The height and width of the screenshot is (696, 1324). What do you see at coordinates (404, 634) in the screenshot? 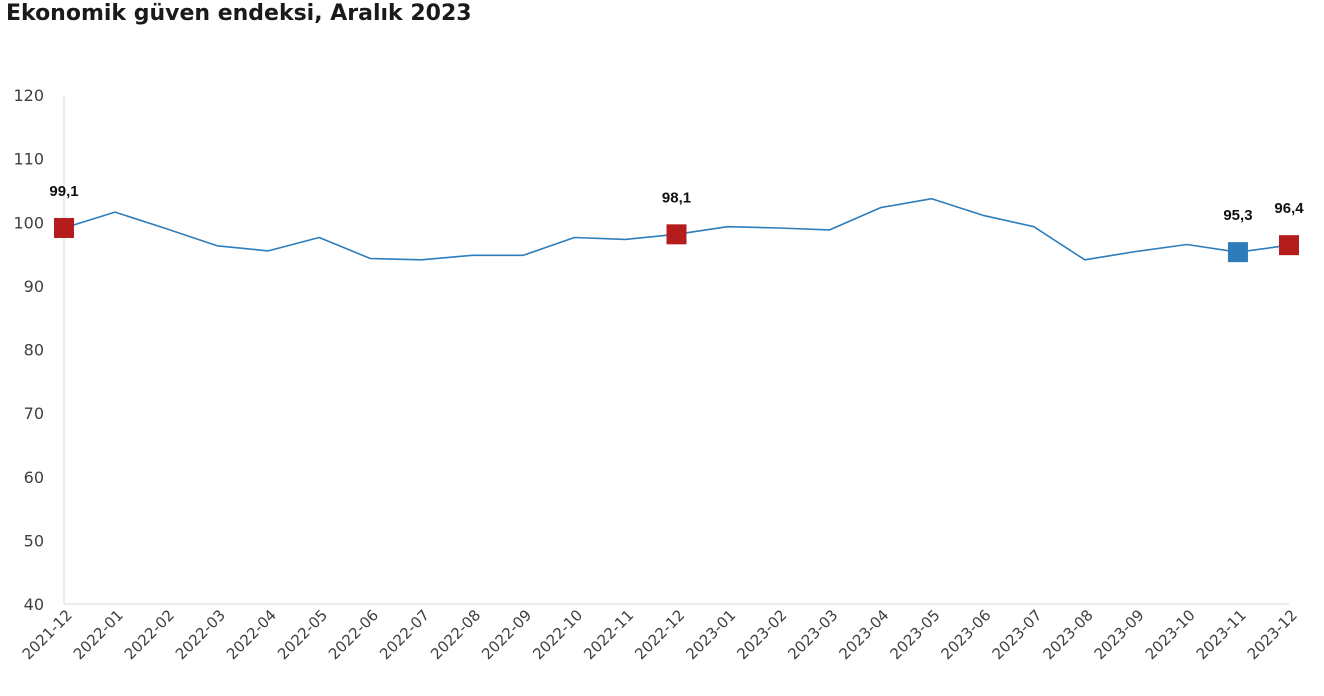
I see `x-tick-label: 2022-07` at bounding box center [404, 634].